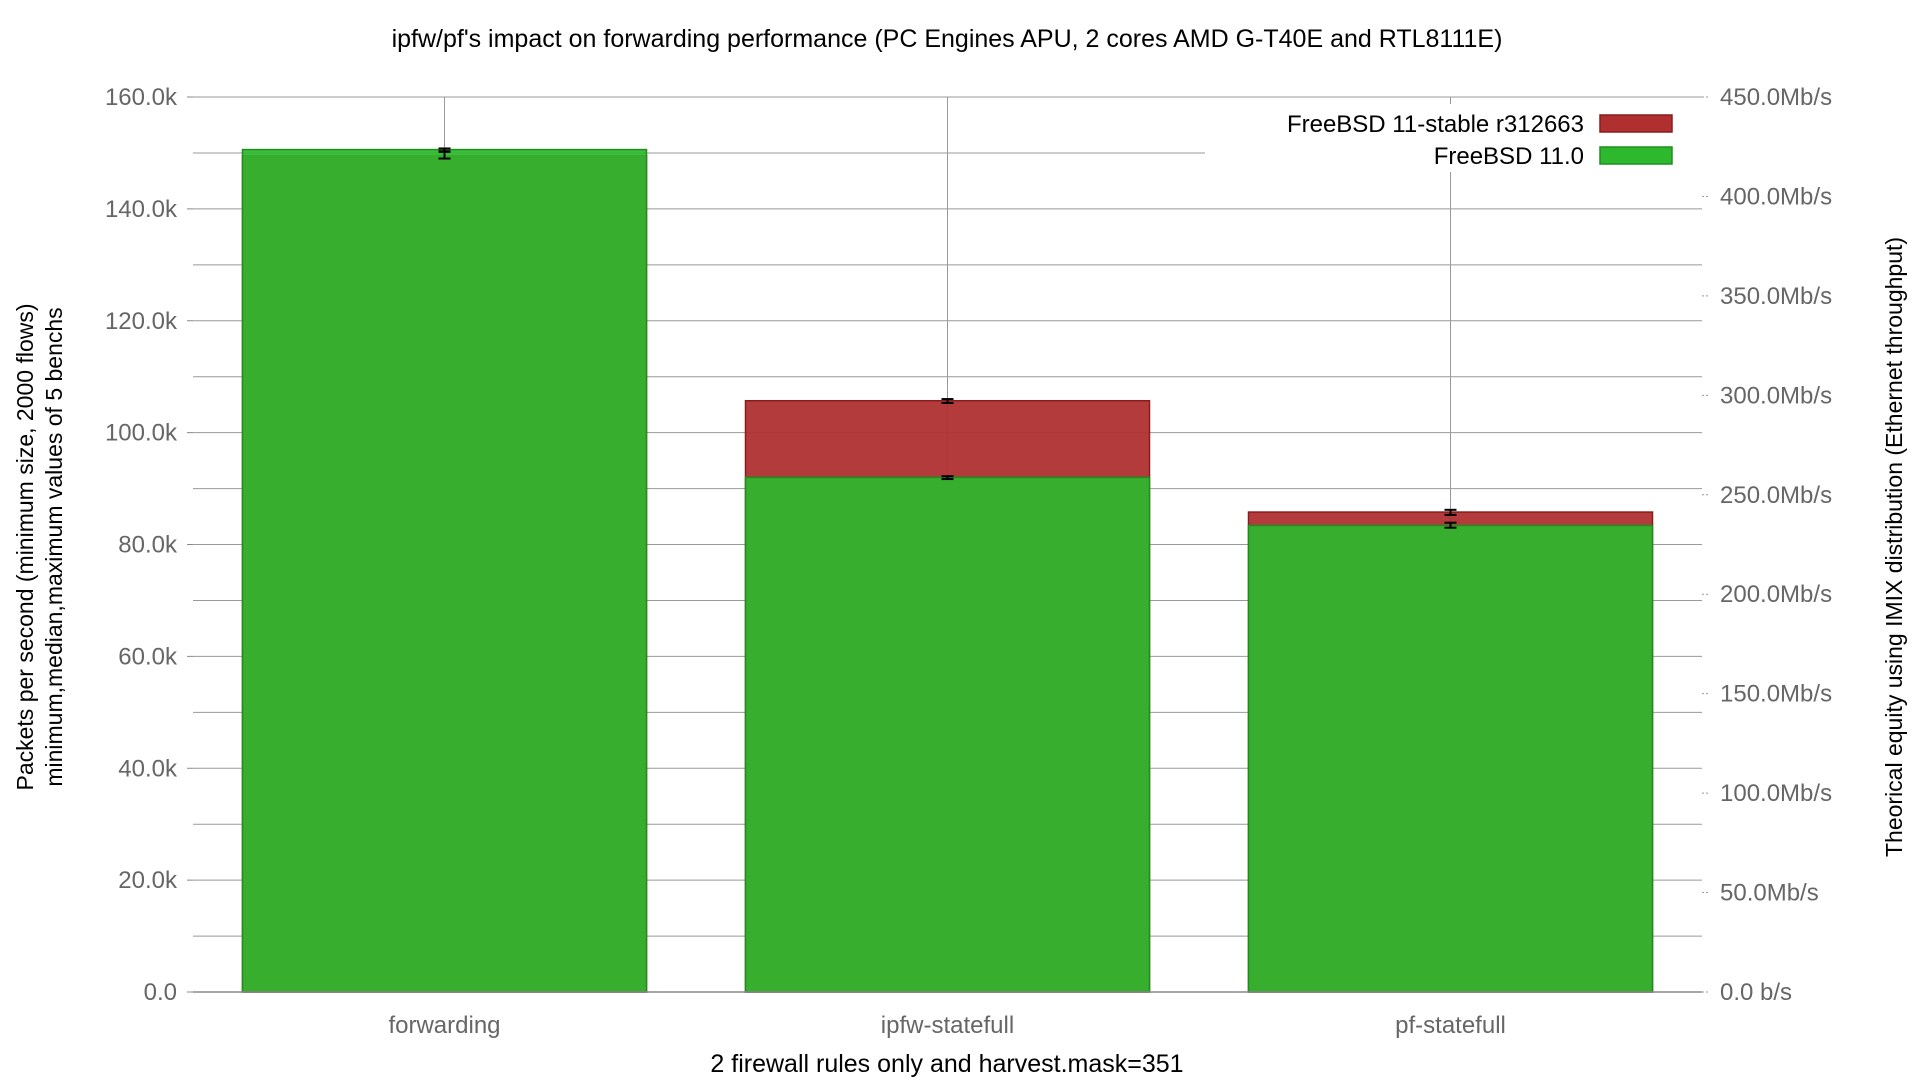 Image resolution: width=1920 pixels, height=1085 pixels. What do you see at coordinates (148, 880) in the screenshot?
I see `y-tick-label: 20.0k` at bounding box center [148, 880].